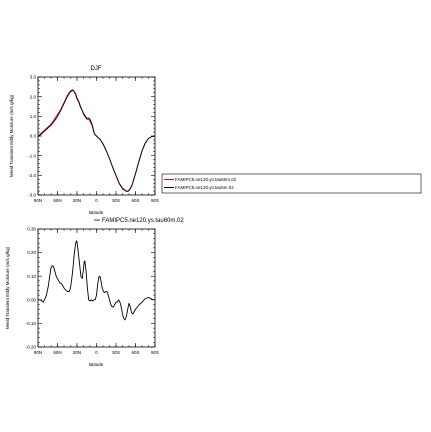 The image size is (431, 432). Describe the element at coordinates (31, 252) in the screenshot. I see `bottom-y-tick-label: 0.20` at that location.